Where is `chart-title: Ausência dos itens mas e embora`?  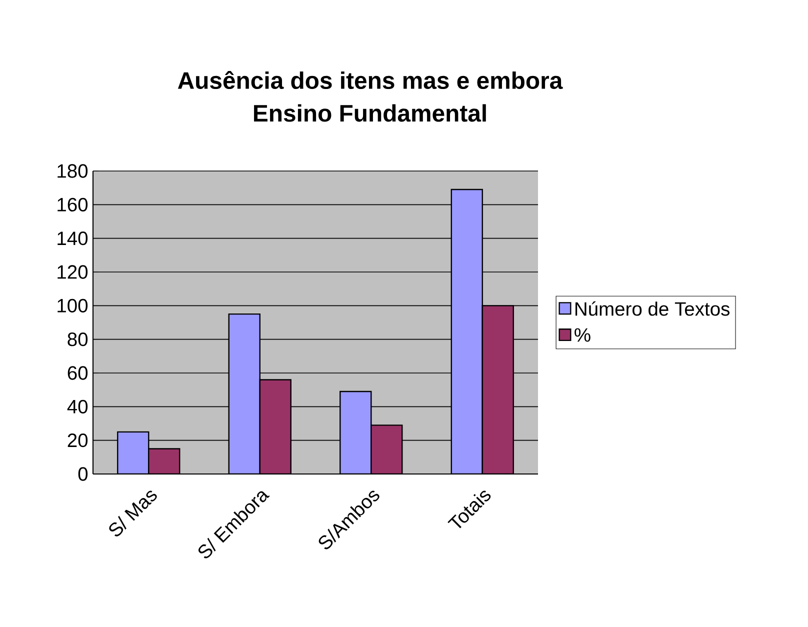
chart-title: Ausência dos itens mas e embora is located at coordinates (370, 80).